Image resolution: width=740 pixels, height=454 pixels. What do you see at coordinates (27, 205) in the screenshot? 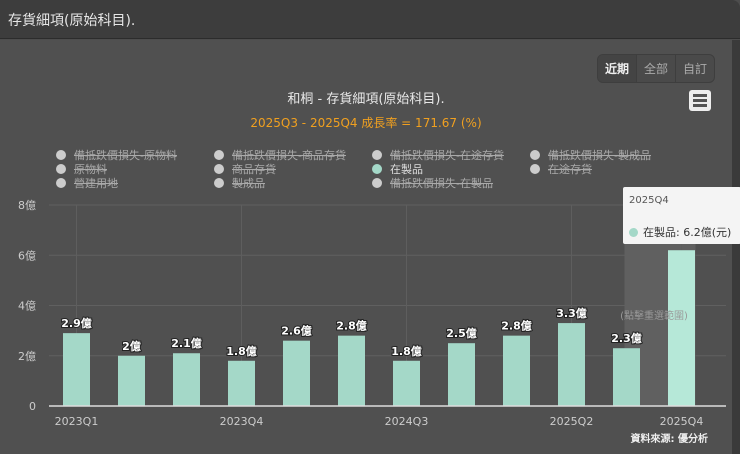
I see `y-tick-label: 8億` at bounding box center [27, 205].